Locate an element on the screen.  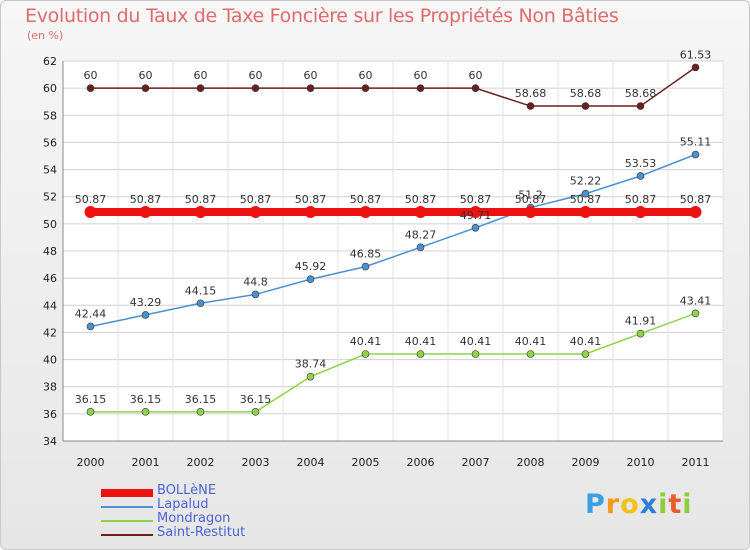
data-label: 41.91 is located at coordinates (641, 321).